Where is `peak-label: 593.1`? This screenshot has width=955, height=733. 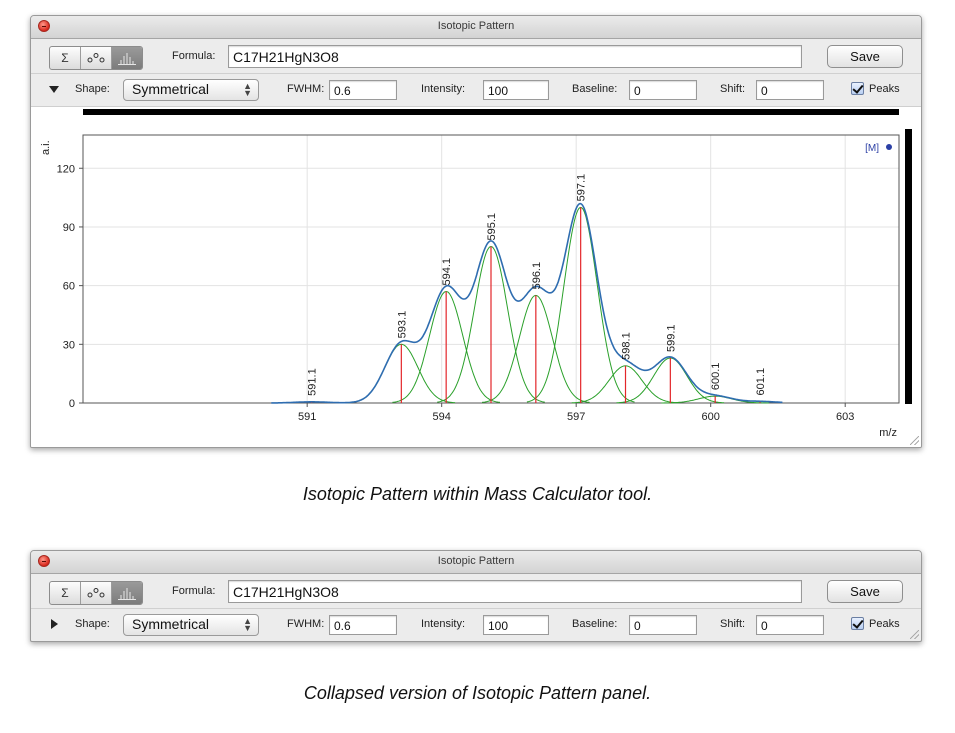
peak-label: 593.1 is located at coordinates (402, 325).